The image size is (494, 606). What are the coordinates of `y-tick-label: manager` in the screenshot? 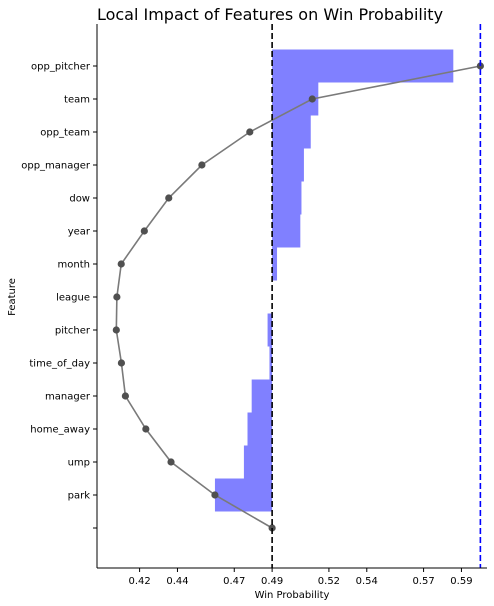 It's located at (68, 397).